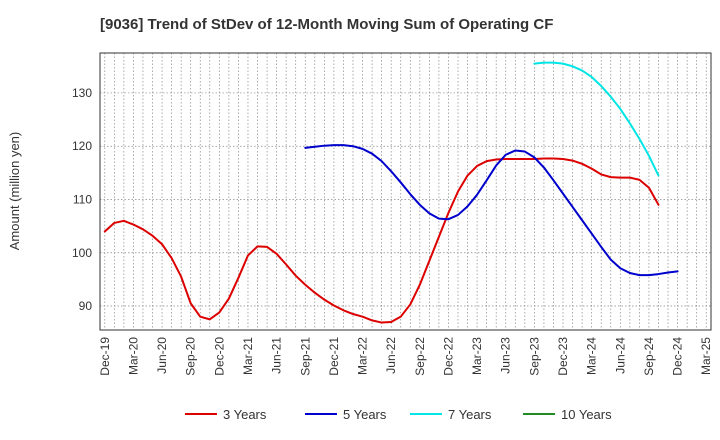 This screenshot has height=440, width=720. What do you see at coordinates (365, 414) in the screenshot?
I see `legend-label: 5 Years` at bounding box center [365, 414].